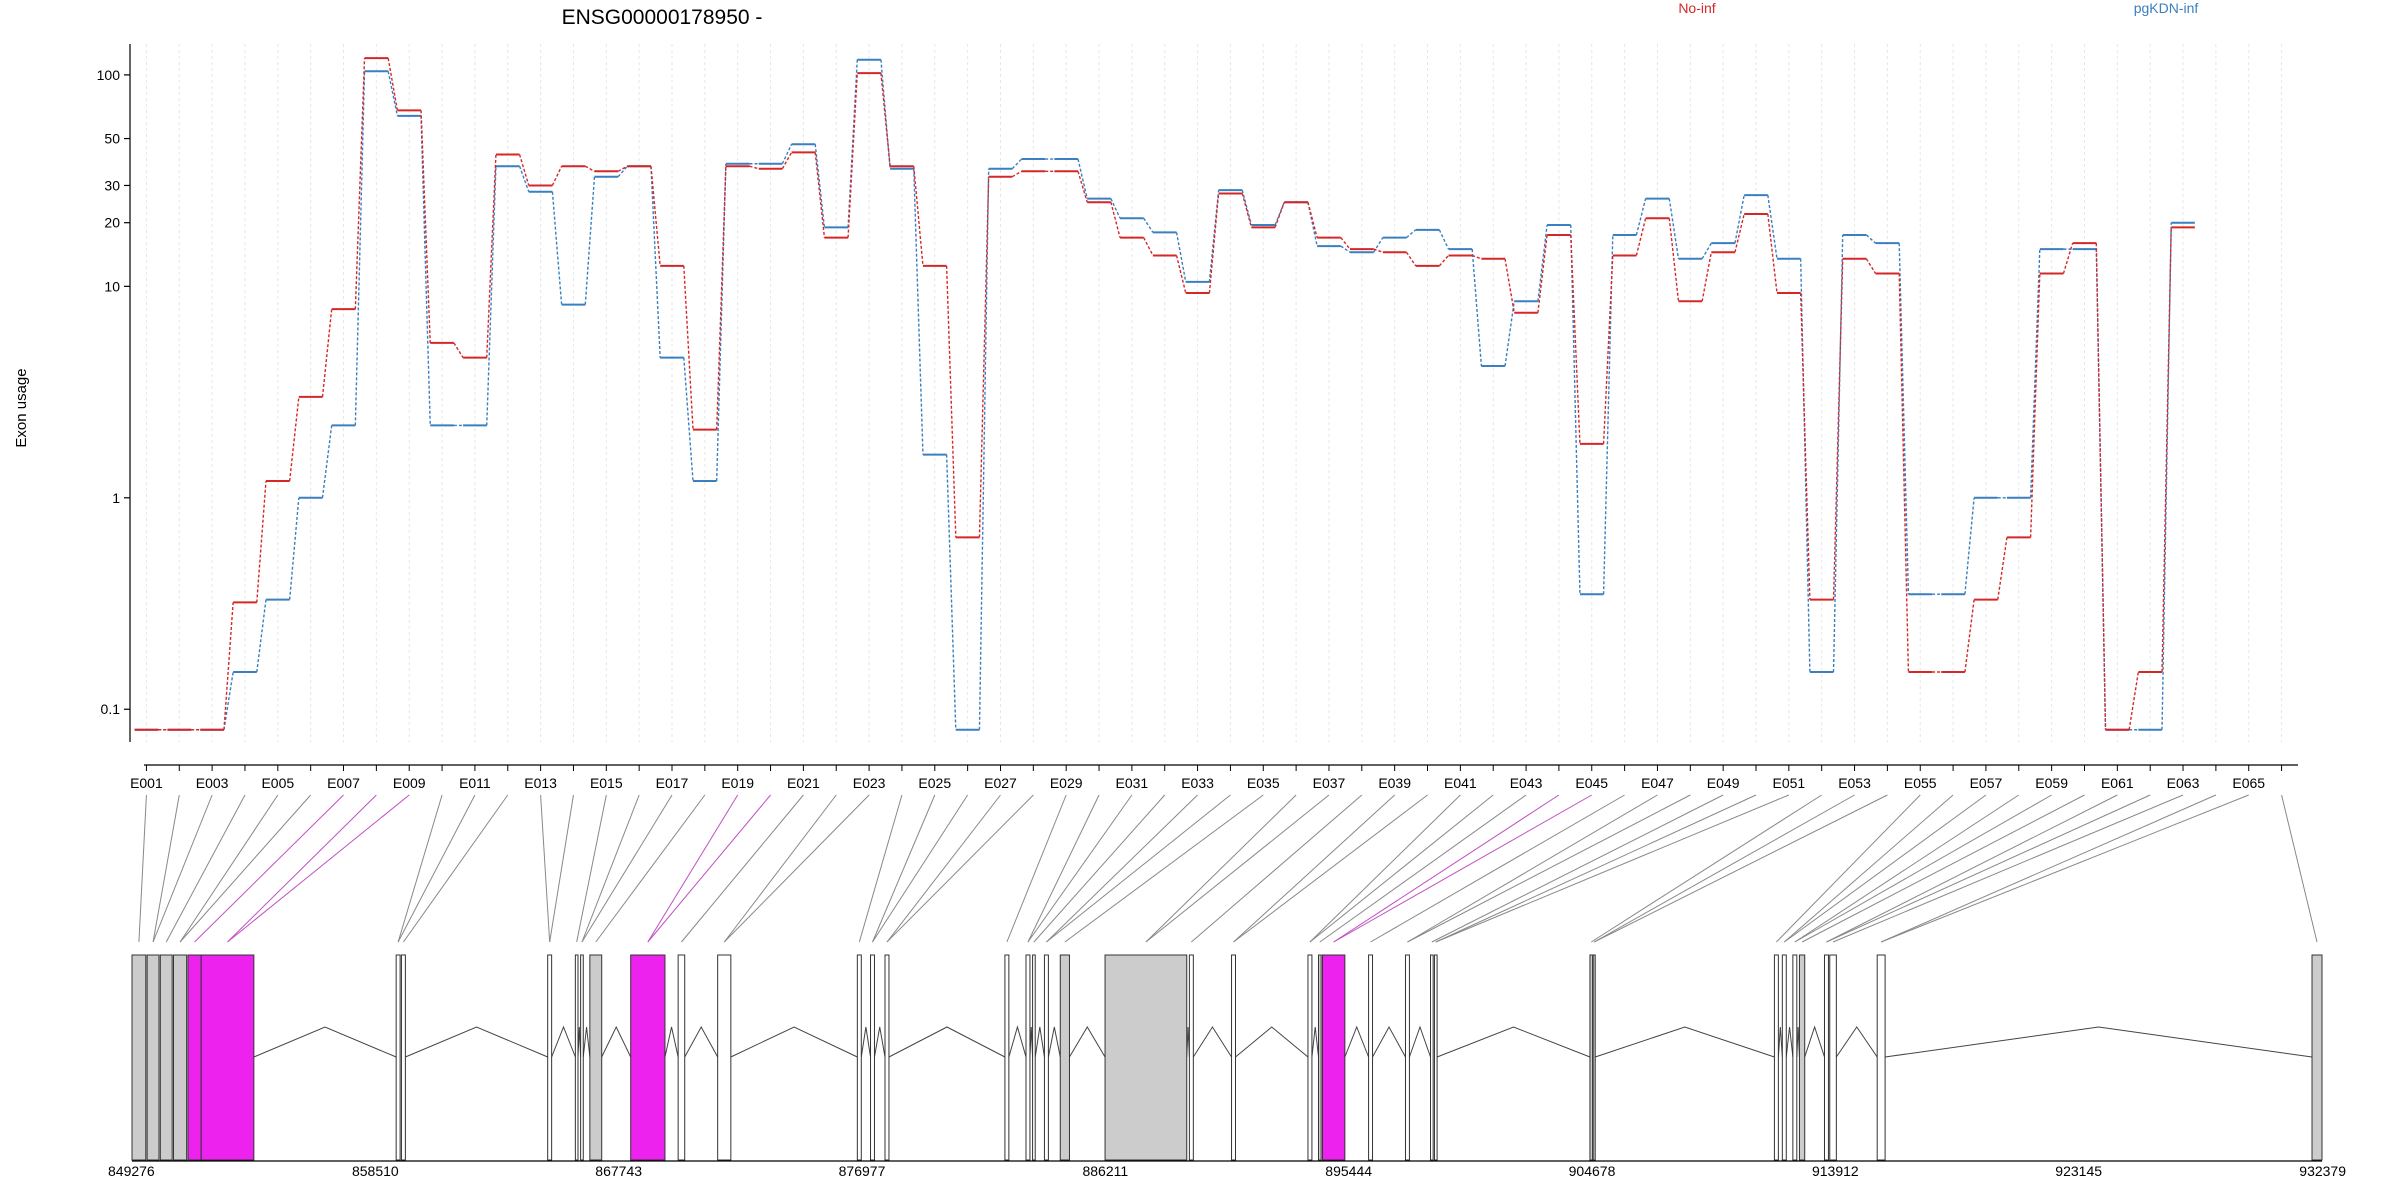  I want to click on x-tick-label: E051, so click(1788, 783).